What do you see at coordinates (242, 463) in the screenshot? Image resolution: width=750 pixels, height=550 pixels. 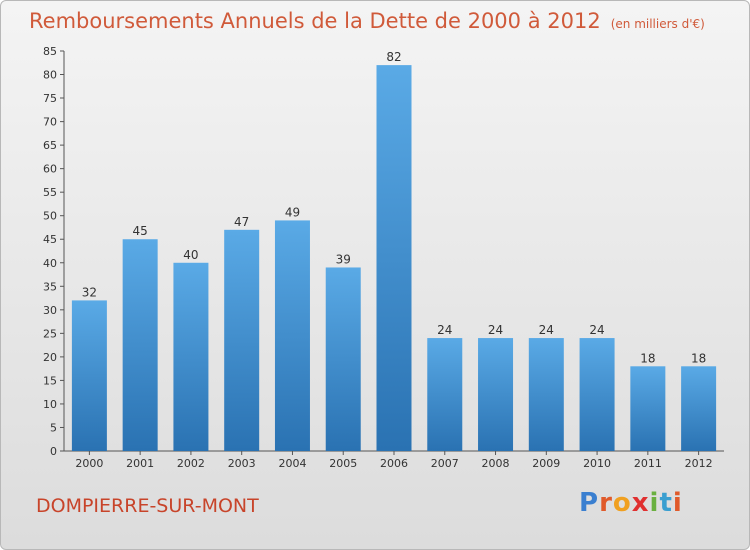 I see `x-tick-label: 2003` at bounding box center [242, 463].